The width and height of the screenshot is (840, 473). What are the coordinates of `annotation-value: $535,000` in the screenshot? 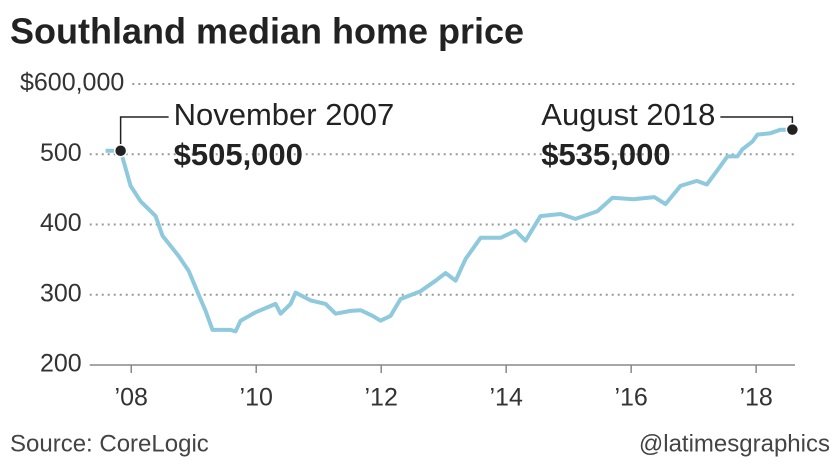 It's located at (605, 154).